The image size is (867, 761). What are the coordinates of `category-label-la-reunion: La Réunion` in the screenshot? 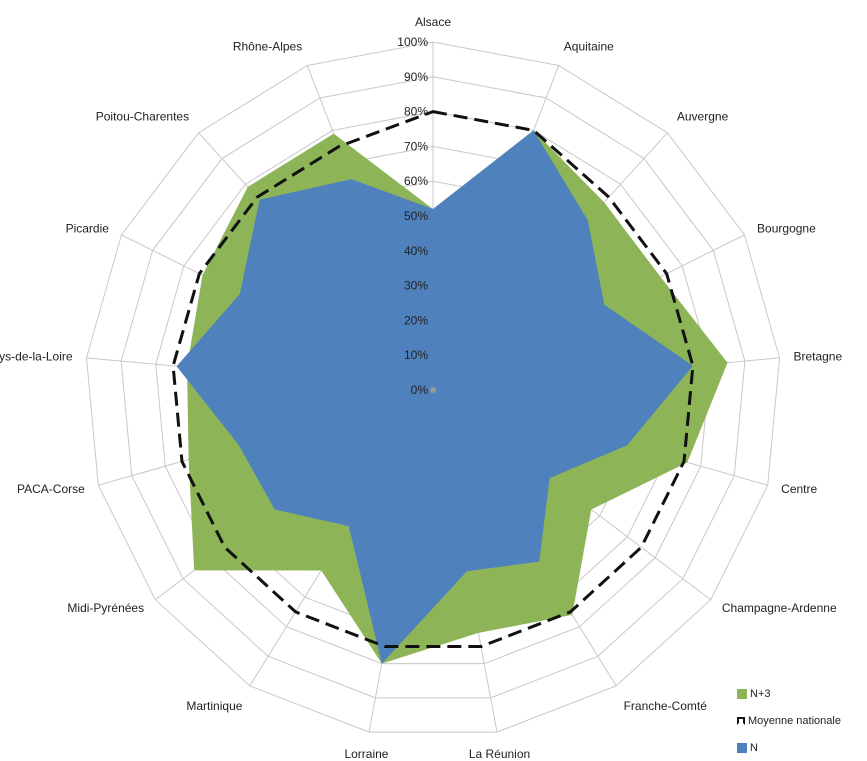 It's located at (499, 752).